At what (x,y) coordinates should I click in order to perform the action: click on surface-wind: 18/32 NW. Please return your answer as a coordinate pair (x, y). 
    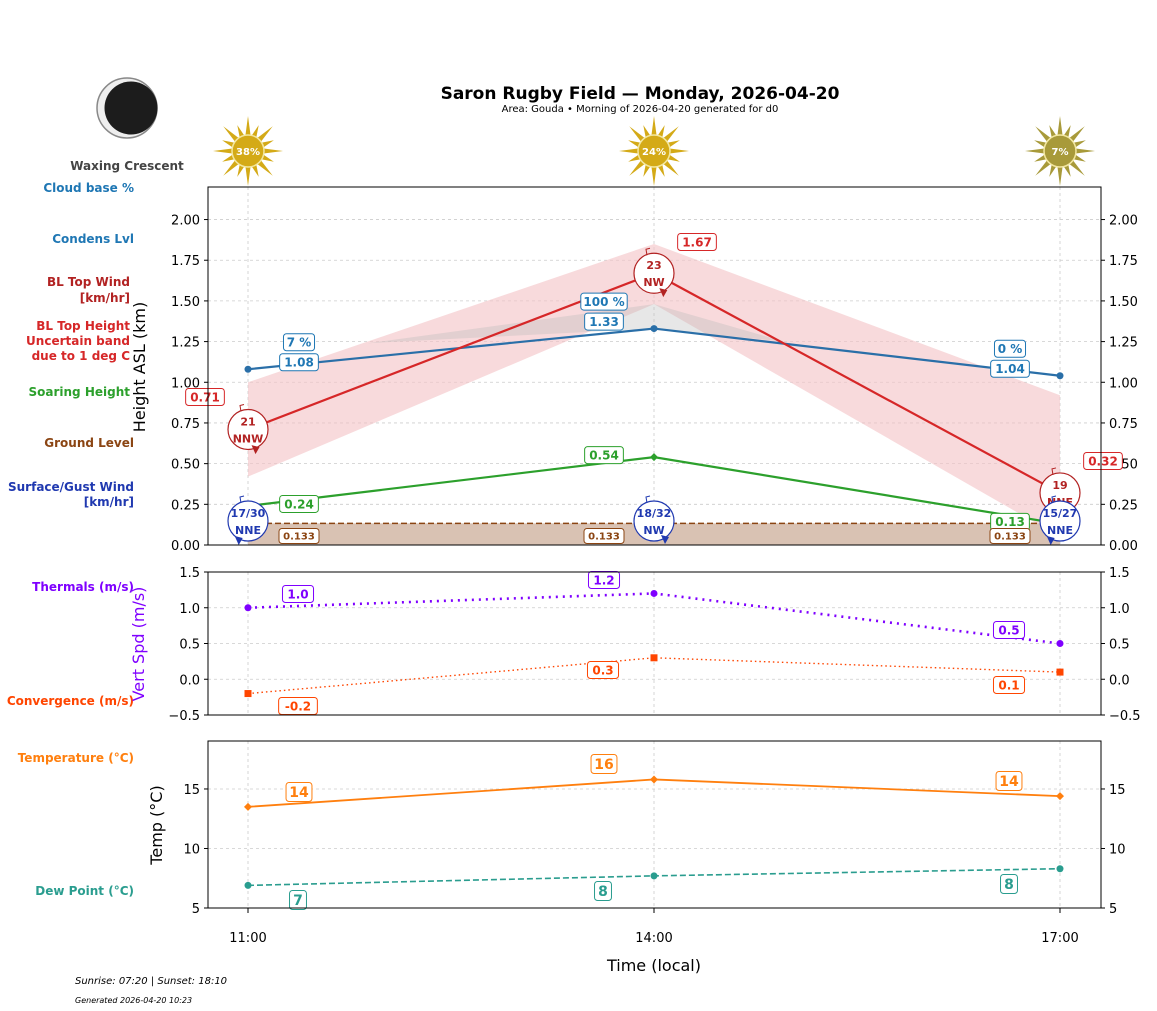
    Looking at the image, I should click on (654, 520).